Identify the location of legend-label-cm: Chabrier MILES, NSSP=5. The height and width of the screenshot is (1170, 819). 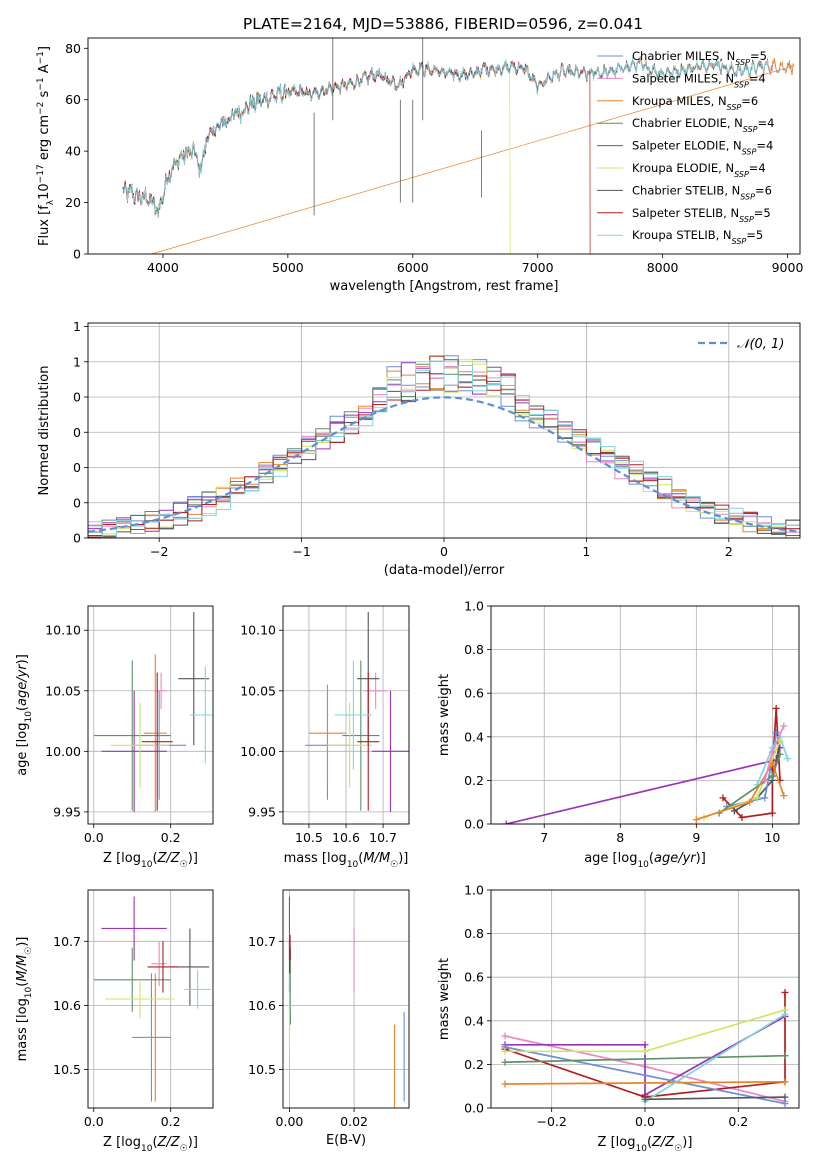
(699, 58).